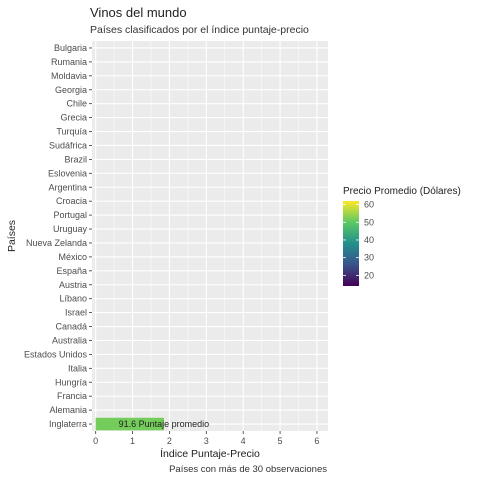  I want to click on y-tick-label: Alemania, so click(68, 410).